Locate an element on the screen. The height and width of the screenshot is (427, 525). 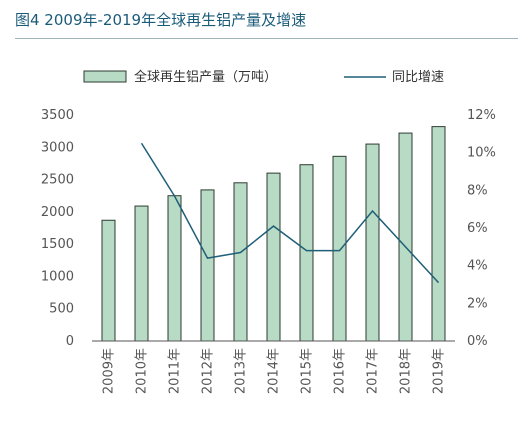
x-tick-label: 2018年 is located at coordinates (406, 371).